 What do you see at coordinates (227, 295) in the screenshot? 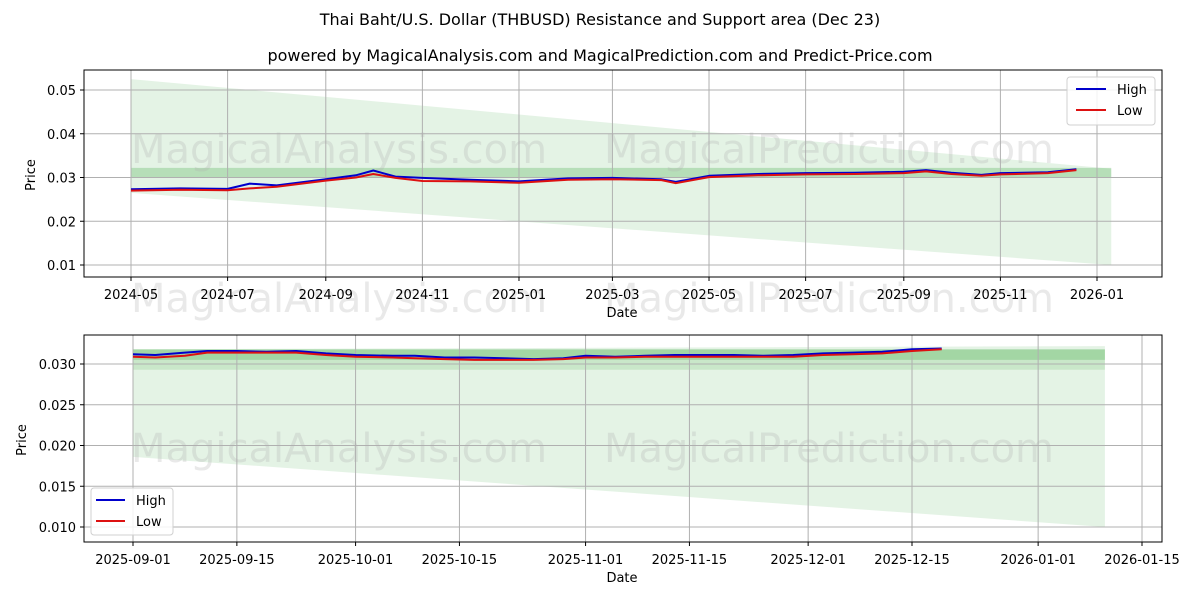
I see `x-tick-label: 2024-07` at bounding box center [227, 295].